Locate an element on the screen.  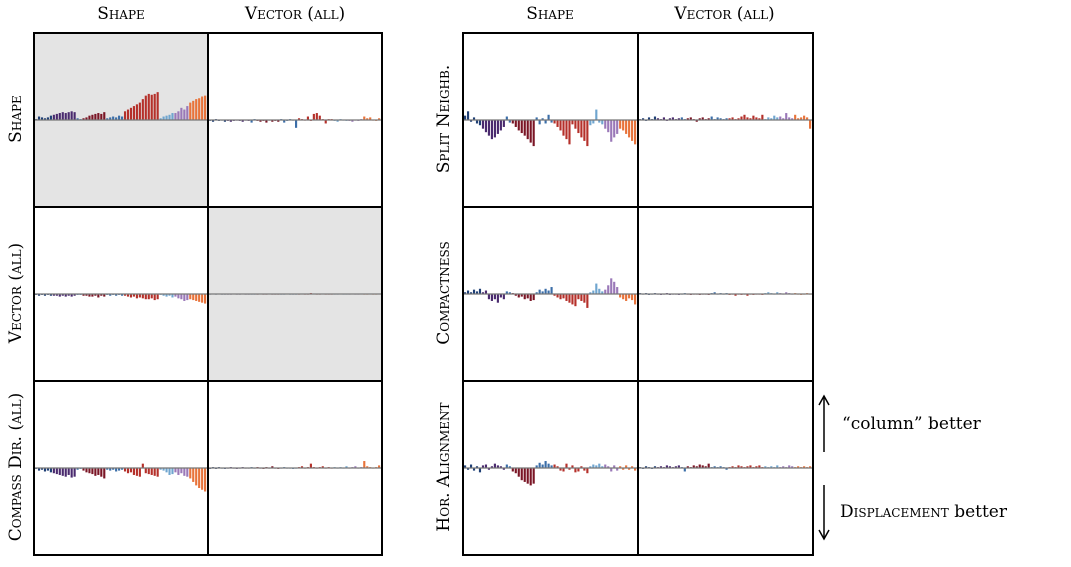
arrow-down-head is located at coordinates (824, 535).